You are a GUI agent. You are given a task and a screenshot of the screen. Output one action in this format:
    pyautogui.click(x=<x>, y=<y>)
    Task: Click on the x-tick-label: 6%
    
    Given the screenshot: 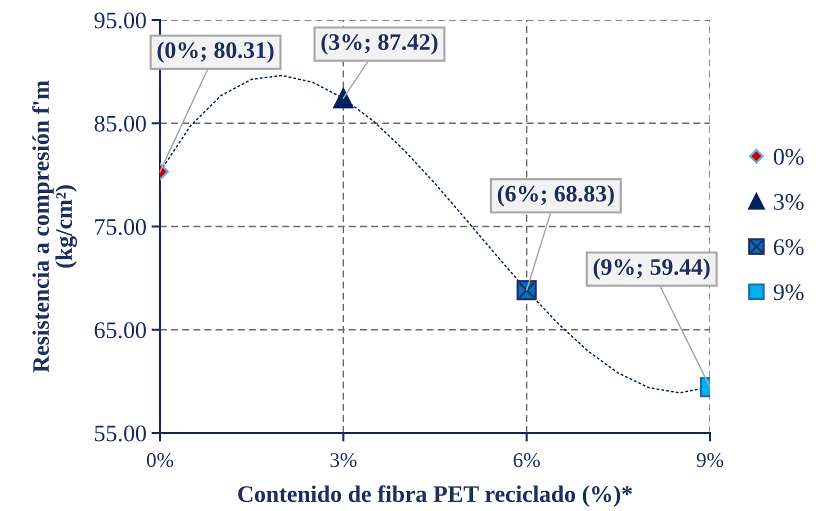 What is the action you would take?
    pyautogui.click(x=527, y=460)
    